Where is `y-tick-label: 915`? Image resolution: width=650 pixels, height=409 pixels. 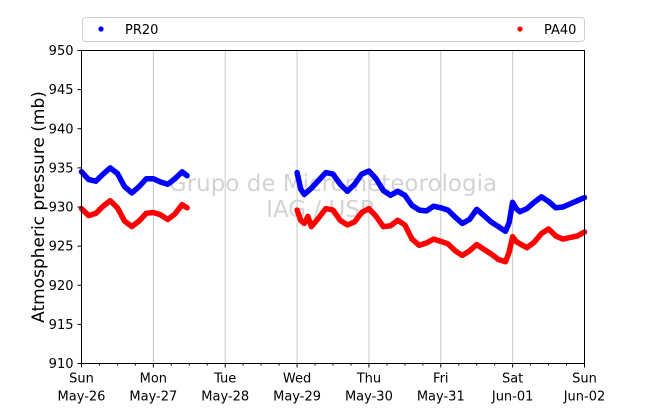 y-tick-label: 915 is located at coordinates (61, 325).